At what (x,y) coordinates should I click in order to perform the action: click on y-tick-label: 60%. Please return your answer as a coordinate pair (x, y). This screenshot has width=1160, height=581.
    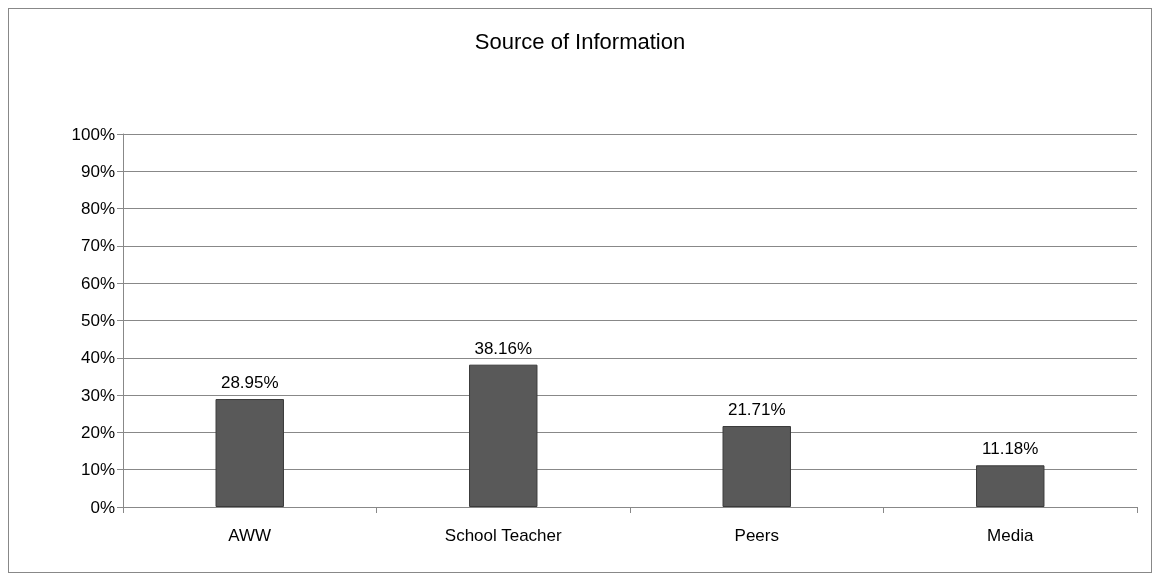
    Looking at the image, I should click on (97, 283).